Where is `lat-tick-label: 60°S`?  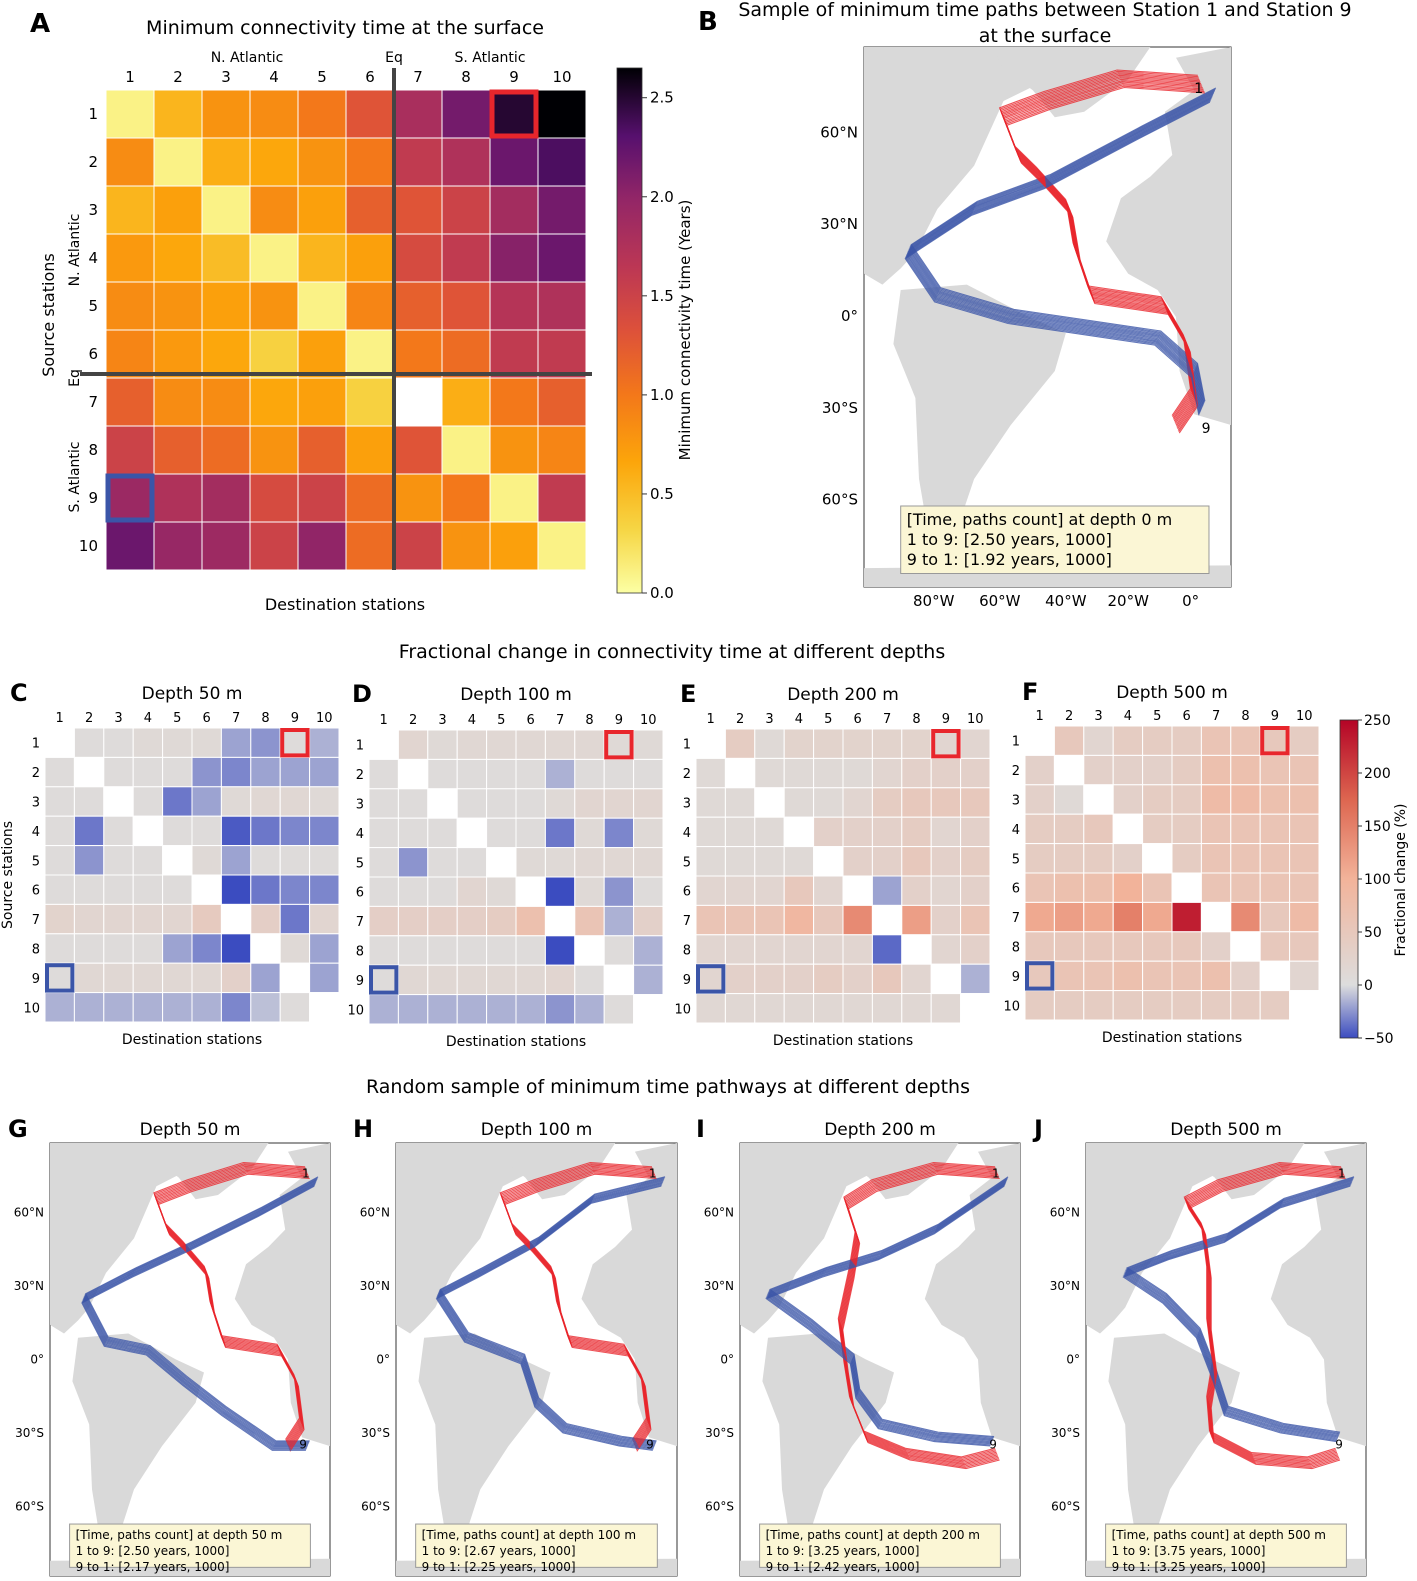
lat-tick-label: 60°S is located at coordinates (1065, 1507).